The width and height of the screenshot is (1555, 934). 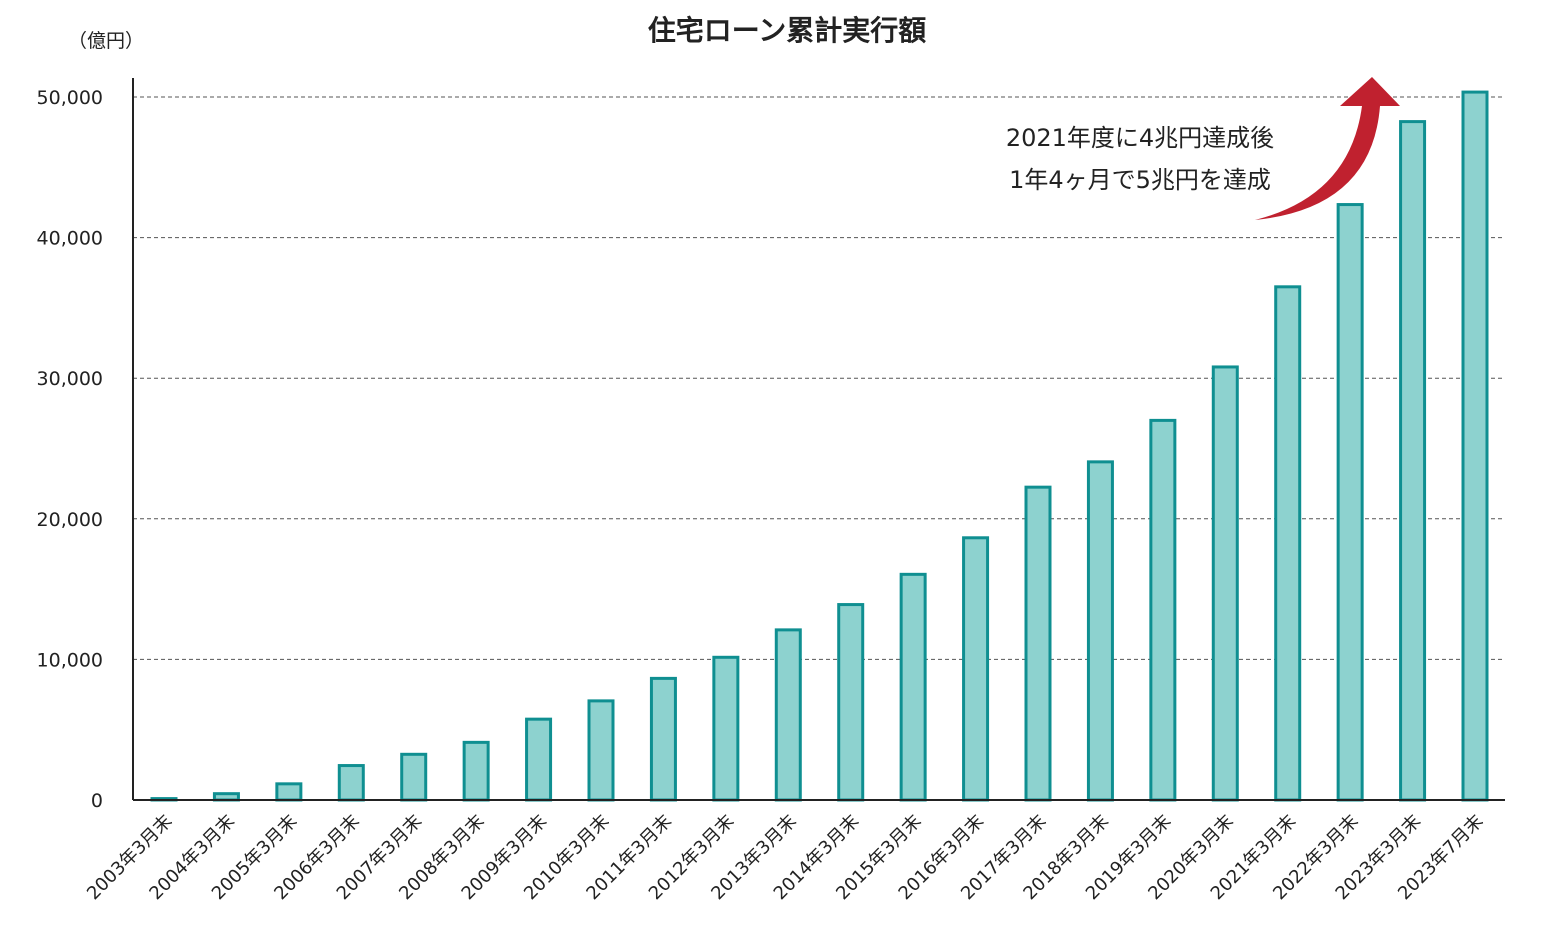 What do you see at coordinates (70, 449) in the screenshot?
I see `y-axis-ticks: 0 10,000 20,000 30,000 40,000 50,000` at bounding box center [70, 449].